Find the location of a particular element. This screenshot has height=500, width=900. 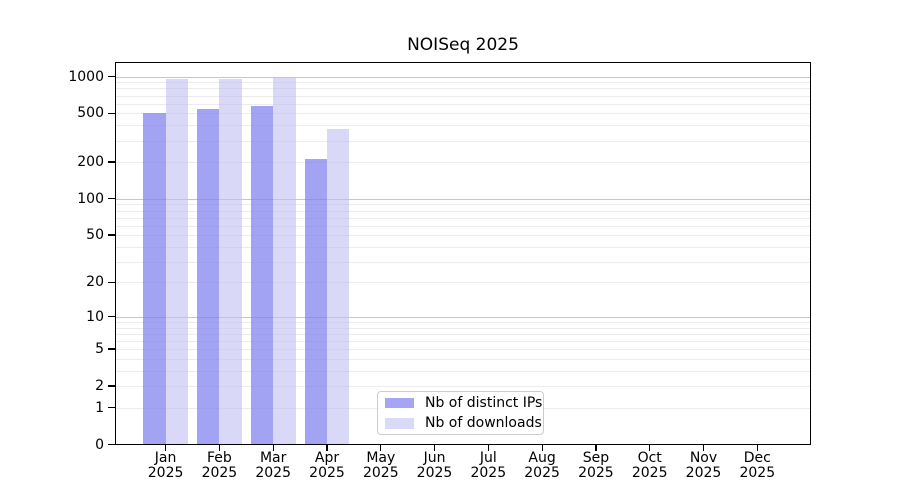

x-tick-jan is located at coordinates (165, 447).